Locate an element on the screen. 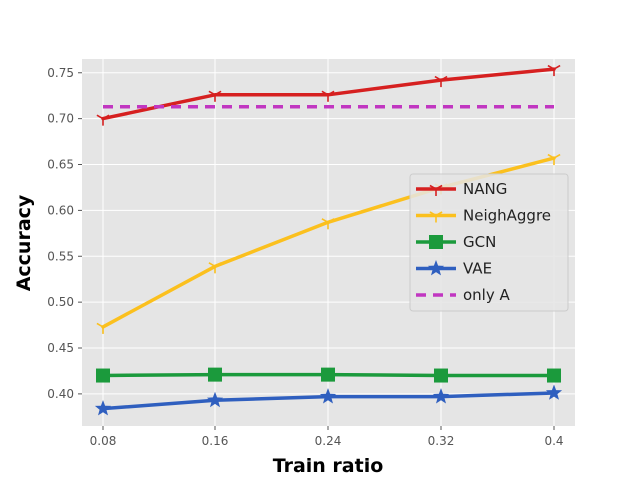  series-nang is located at coordinates (328, 95).